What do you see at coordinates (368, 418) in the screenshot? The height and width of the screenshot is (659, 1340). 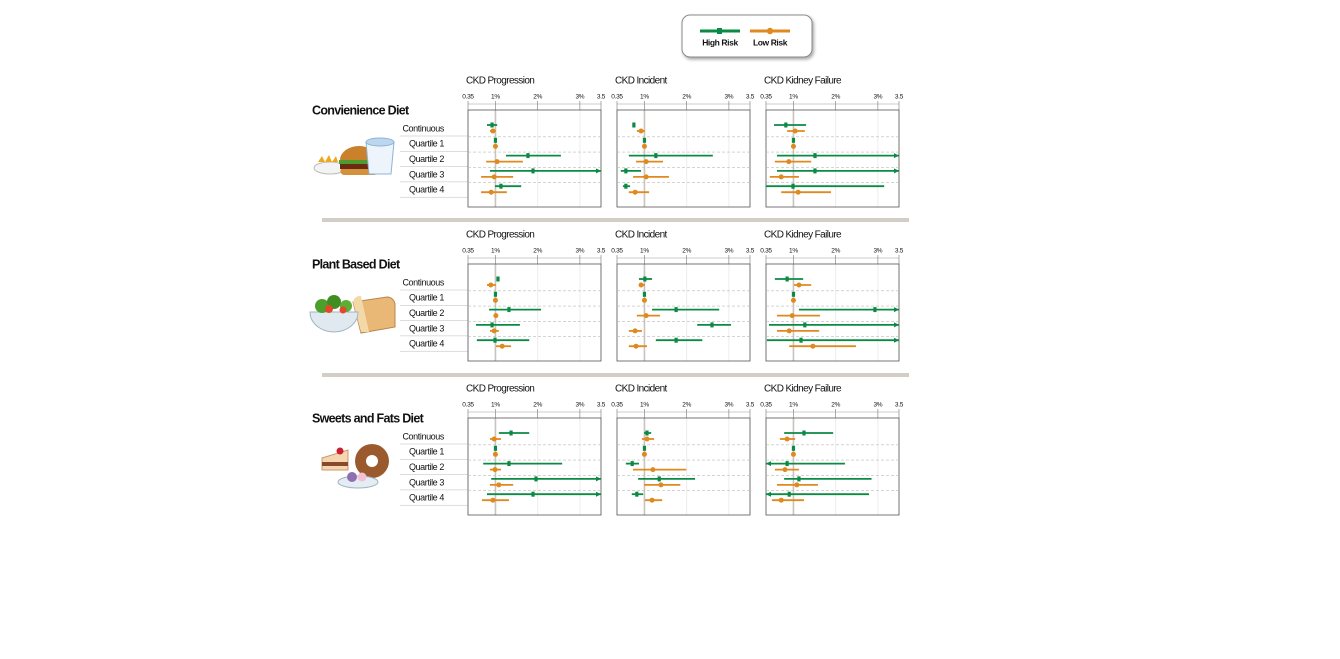 I see `diet-title: Sweets and Fats Diet` at bounding box center [368, 418].